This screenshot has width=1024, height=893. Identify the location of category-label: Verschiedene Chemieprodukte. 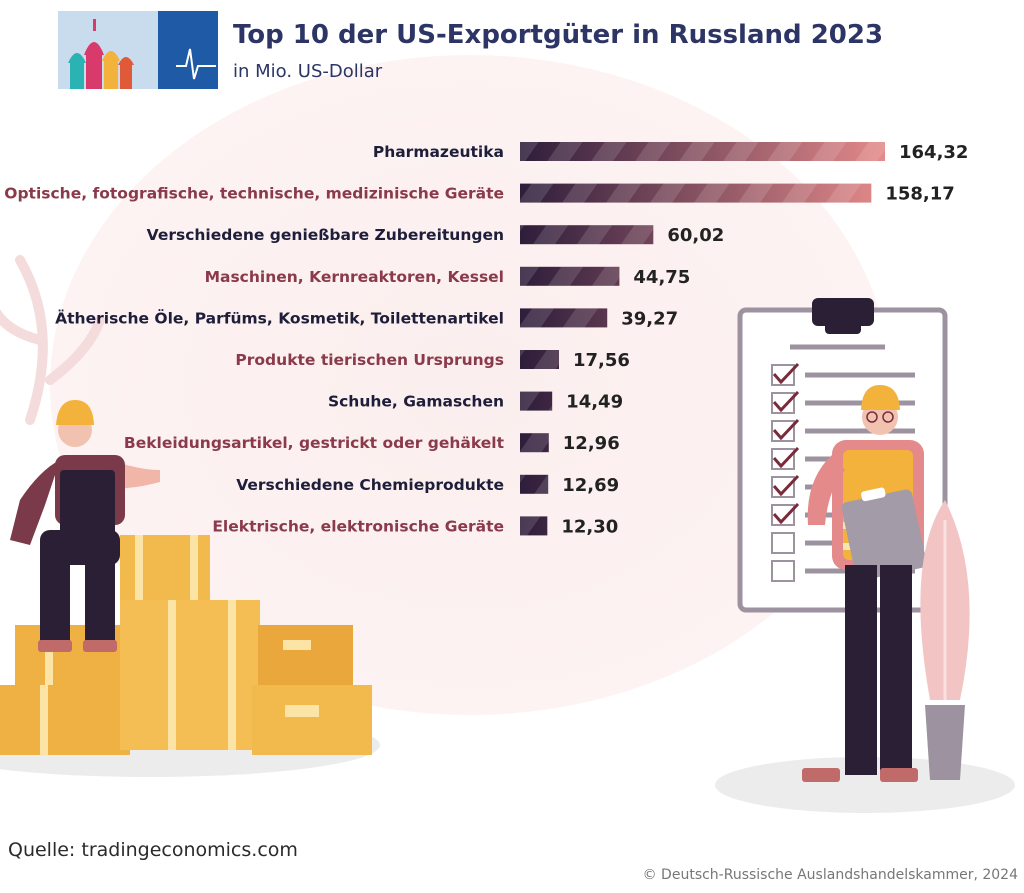
(370, 485).